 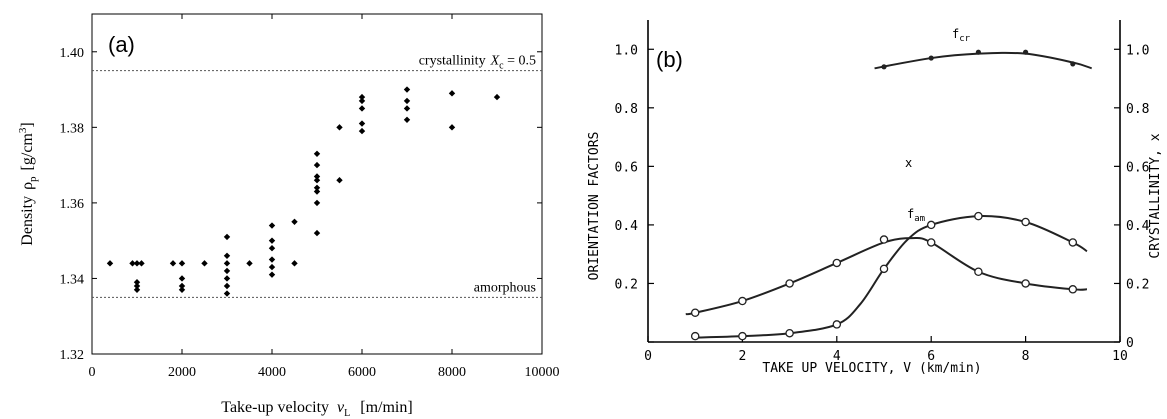 What do you see at coordinates (495, 61) in the screenshot?
I see `ref-label-symbol: X` at bounding box center [495, 61].